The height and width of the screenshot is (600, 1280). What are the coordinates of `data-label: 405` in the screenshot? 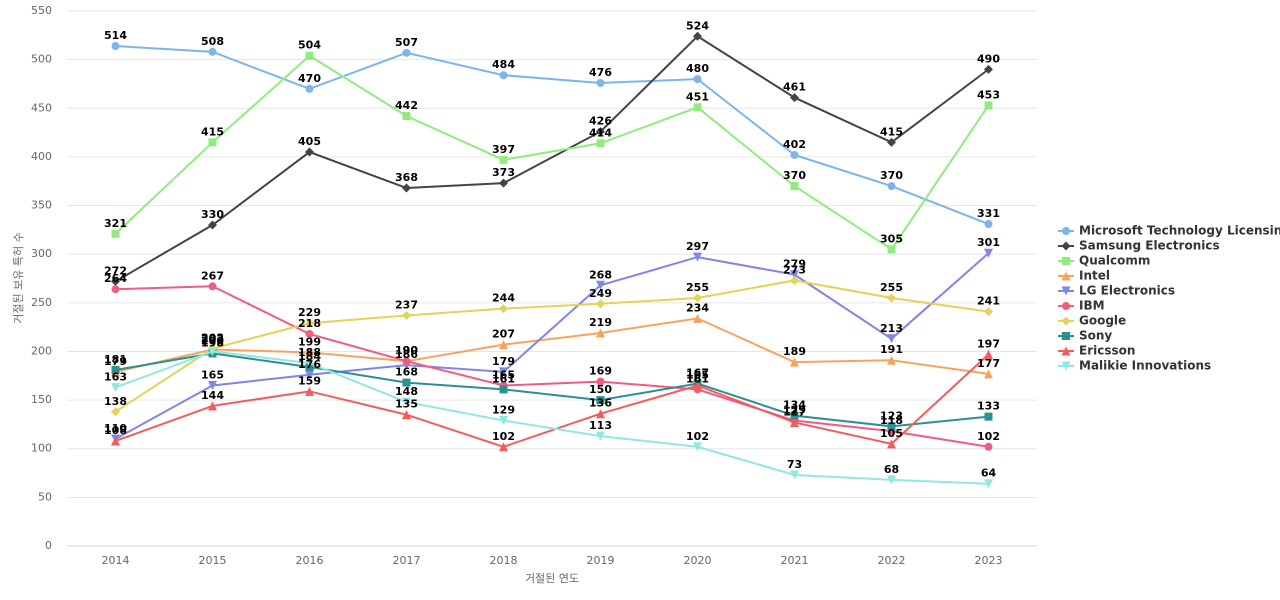 It's located at (309, 141).